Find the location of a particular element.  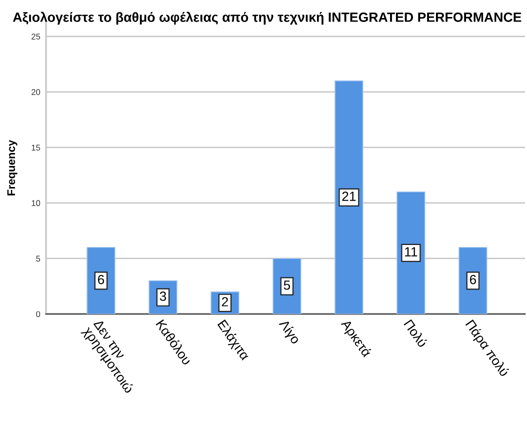

y-tick-label: 0 is located at coordinates (38, 314).